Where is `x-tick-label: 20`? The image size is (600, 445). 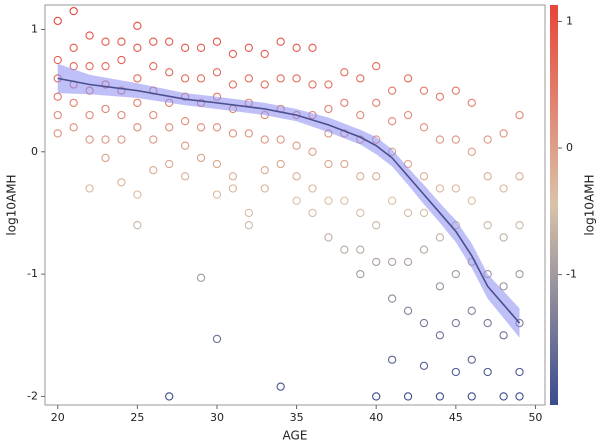 x-tick-label: 20 is located at coordinates (58, 417).